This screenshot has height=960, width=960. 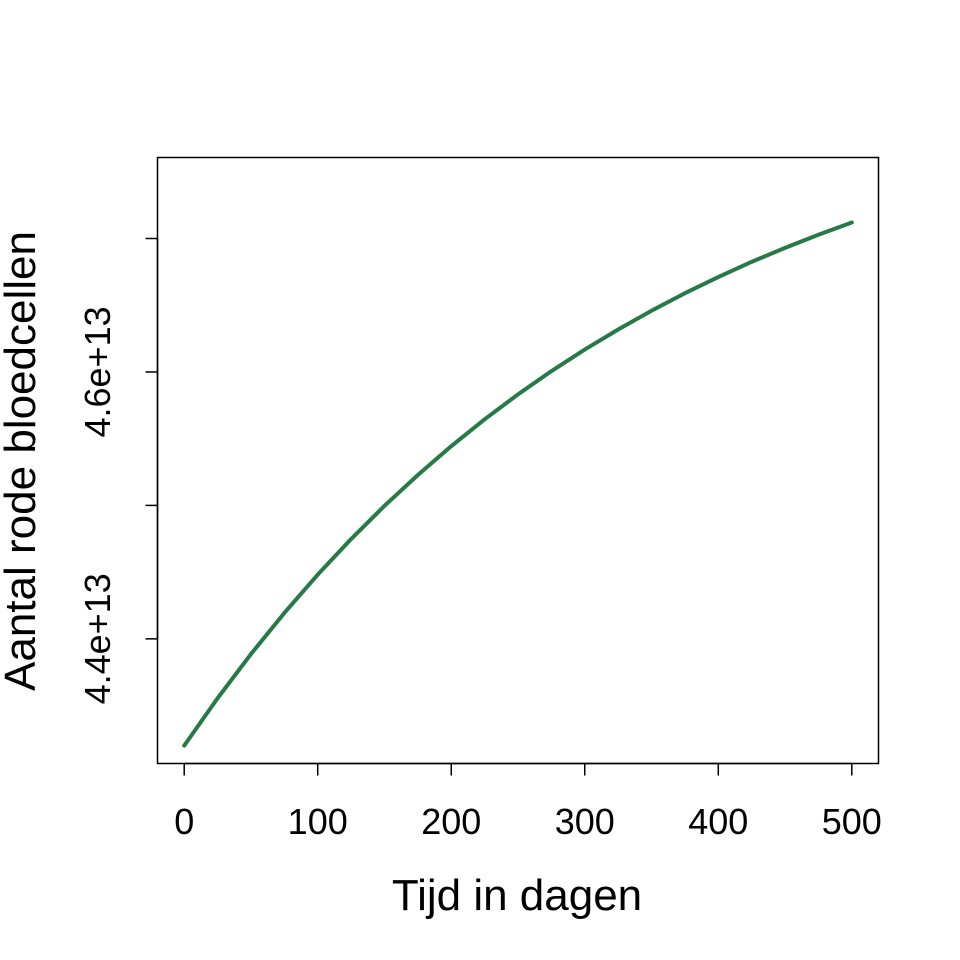 What do you see at coordinates (118, 470) in the screenshot?
I see `y-axis: 4.4e+13 4.6e+13` at bounding box center [118, 470].